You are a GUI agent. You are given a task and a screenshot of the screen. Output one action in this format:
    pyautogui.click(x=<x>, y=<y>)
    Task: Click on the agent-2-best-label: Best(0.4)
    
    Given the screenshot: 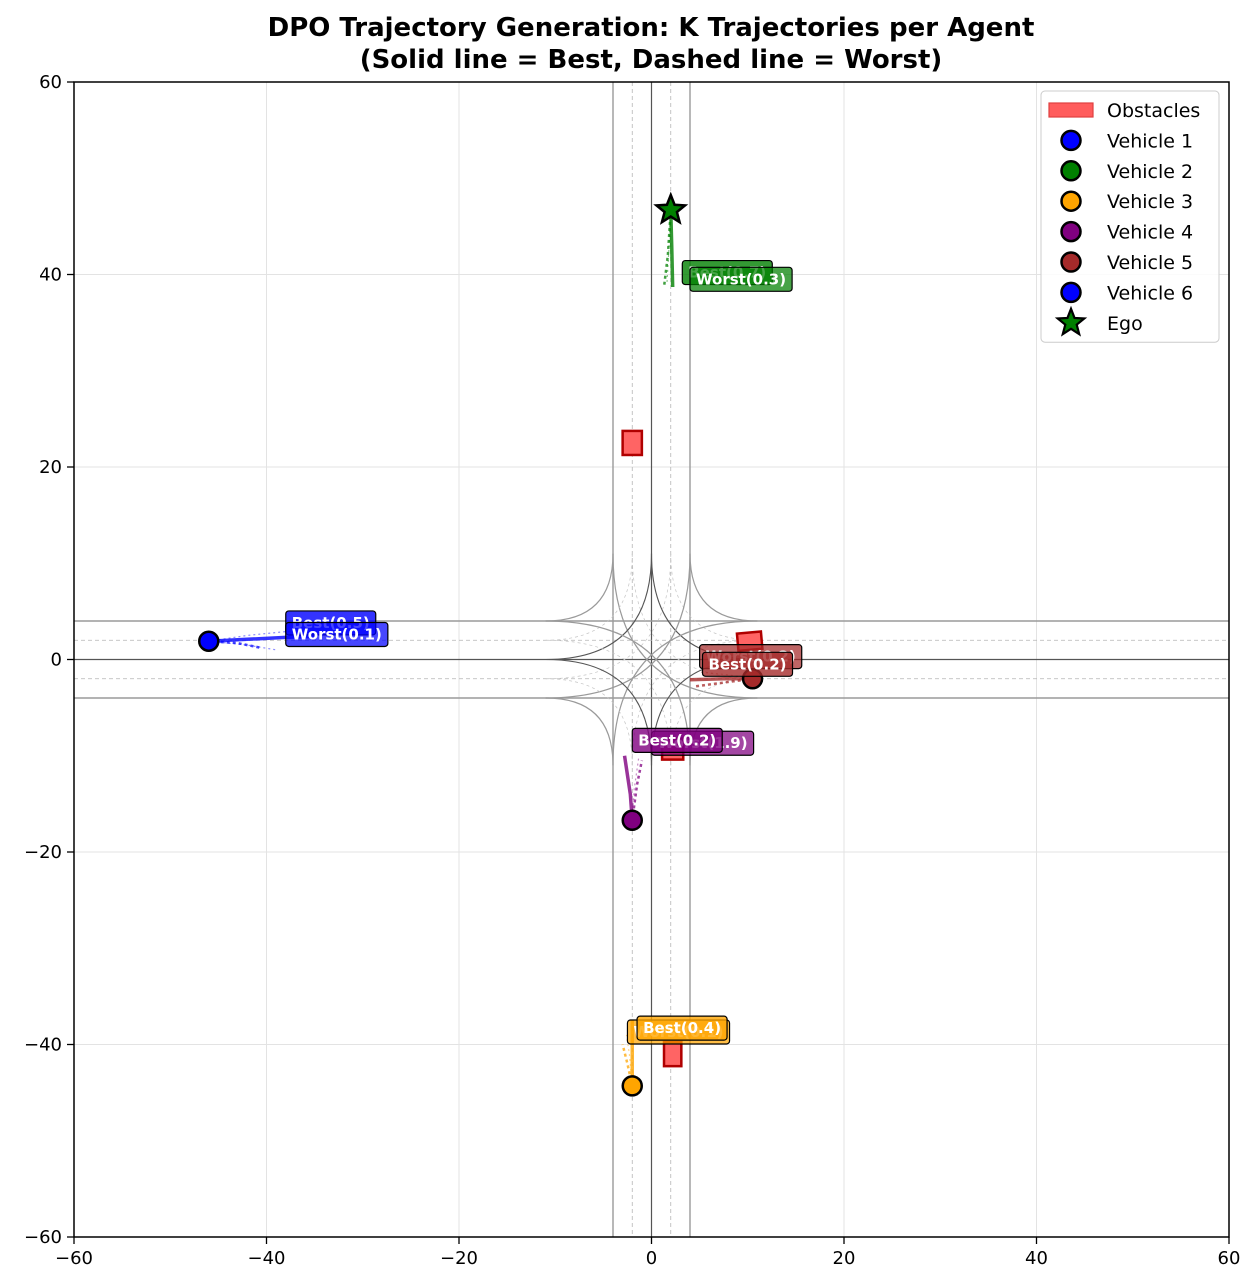 What is the action you would take?
    pyautogui.click(x=682, y=1028)
    